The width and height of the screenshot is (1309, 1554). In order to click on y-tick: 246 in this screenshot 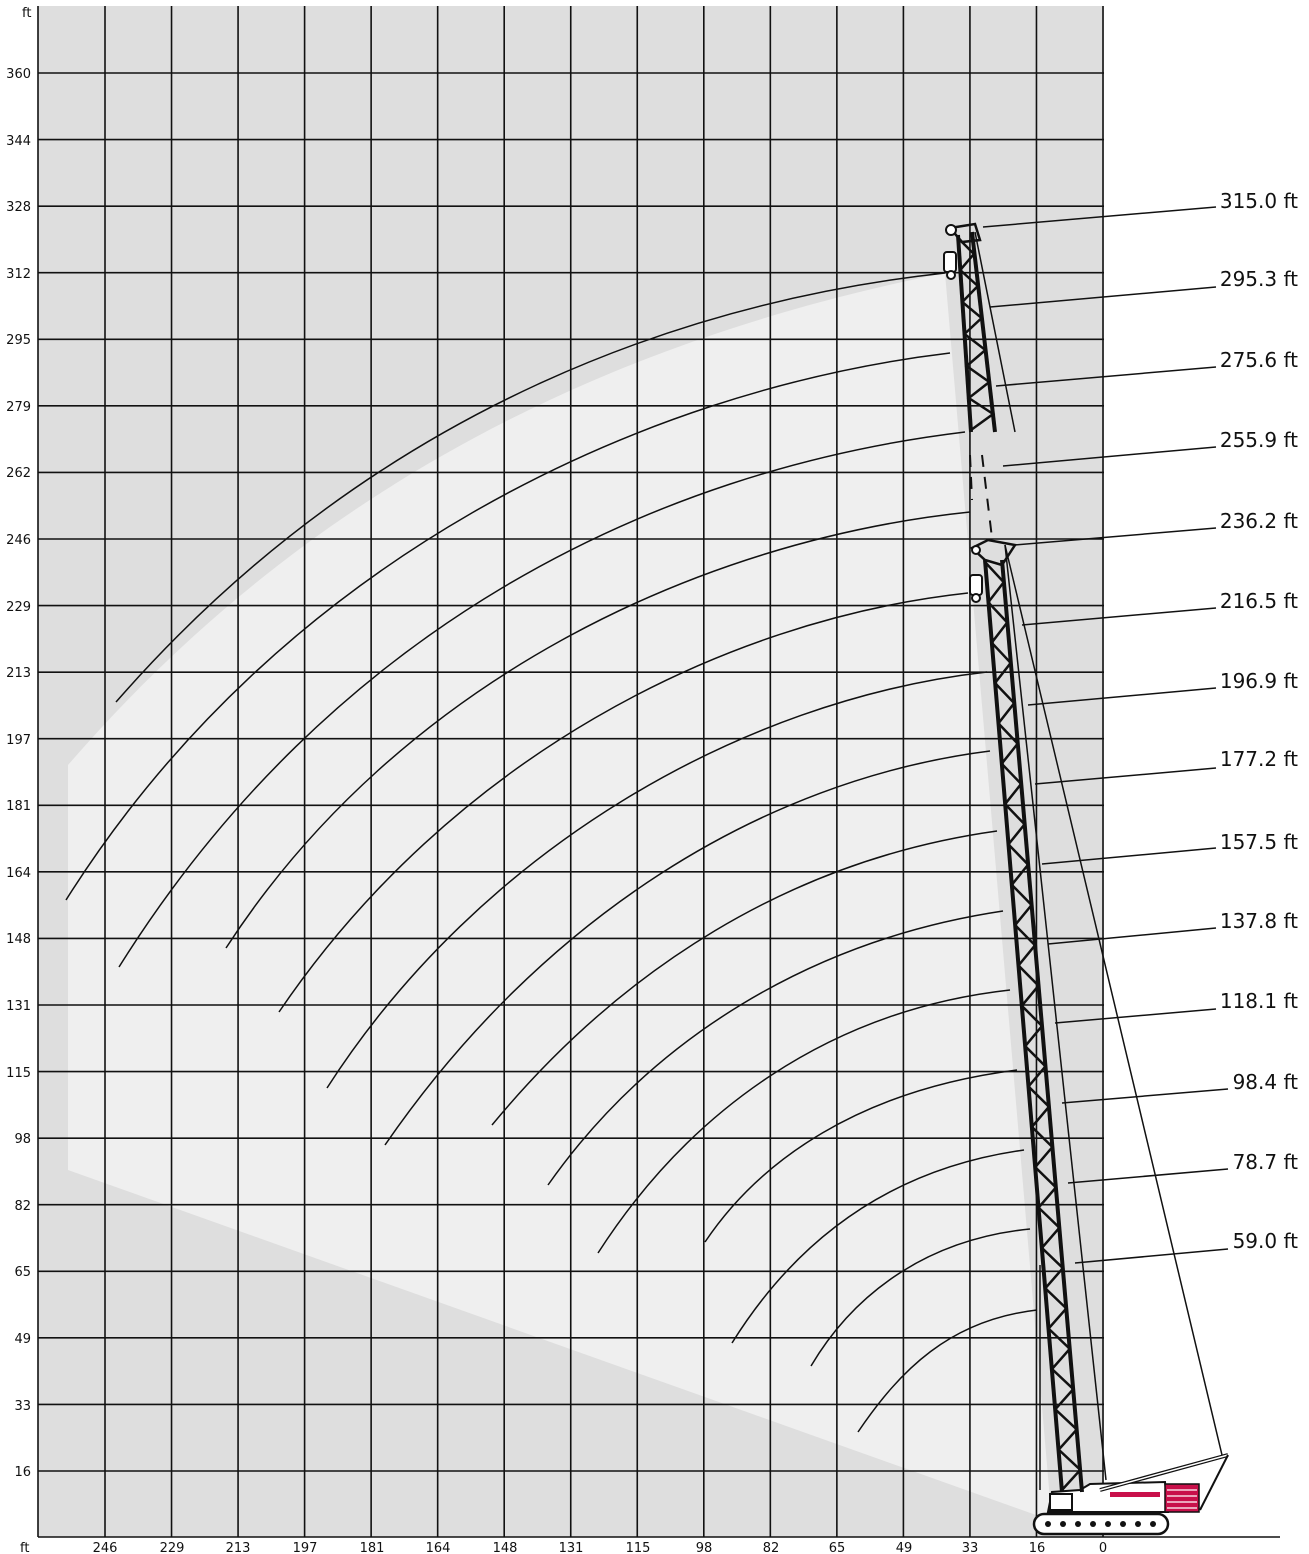, I will do `click(18, 540)`.